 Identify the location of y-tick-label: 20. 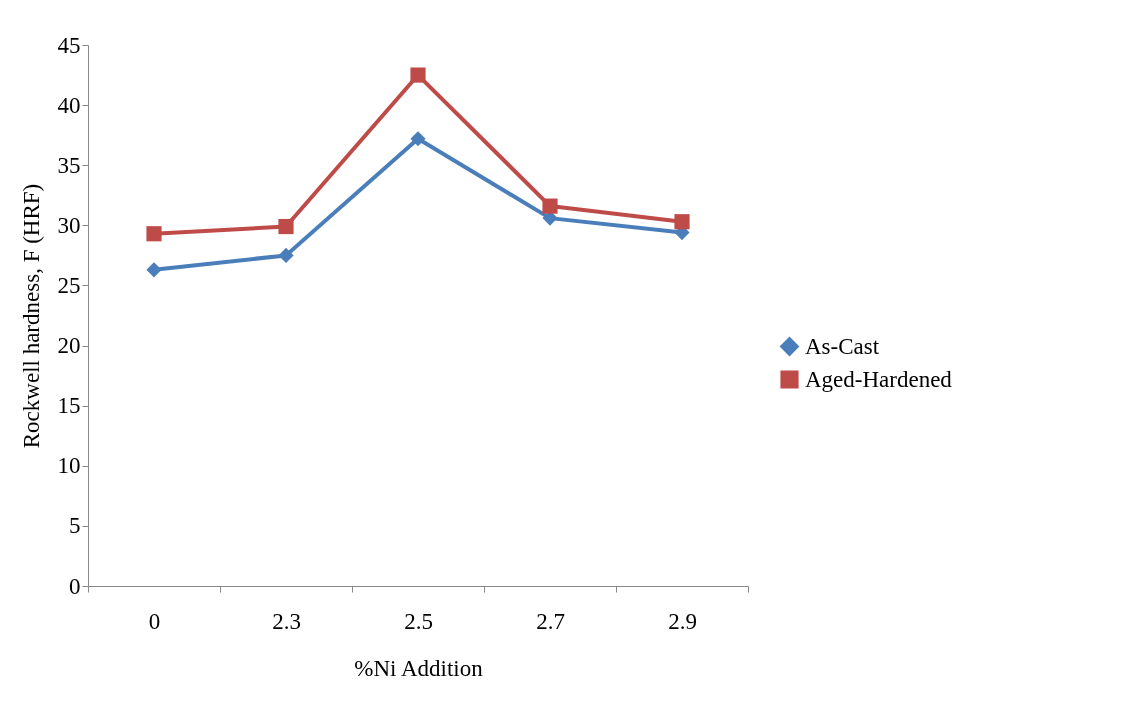
(69, 346).